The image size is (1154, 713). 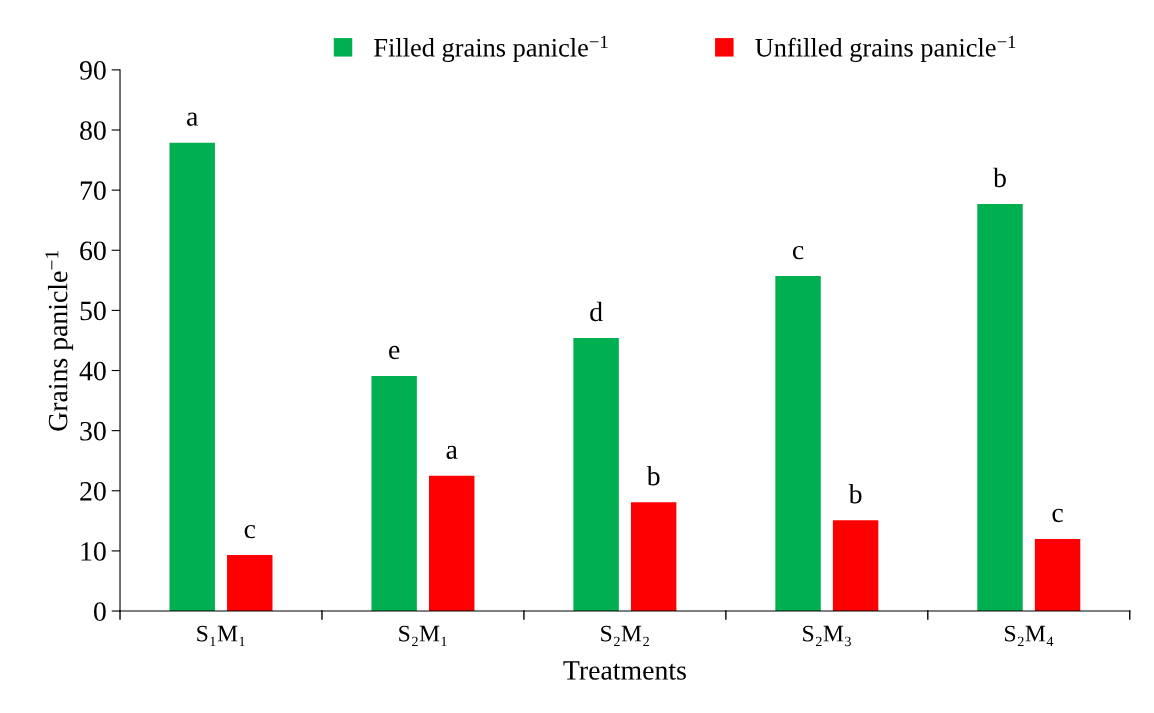 What do you see at coordinates (1029, 636) in the screenshot?
I see `x-tick-label: S₂M₄` at bounding box center [1029, 636].